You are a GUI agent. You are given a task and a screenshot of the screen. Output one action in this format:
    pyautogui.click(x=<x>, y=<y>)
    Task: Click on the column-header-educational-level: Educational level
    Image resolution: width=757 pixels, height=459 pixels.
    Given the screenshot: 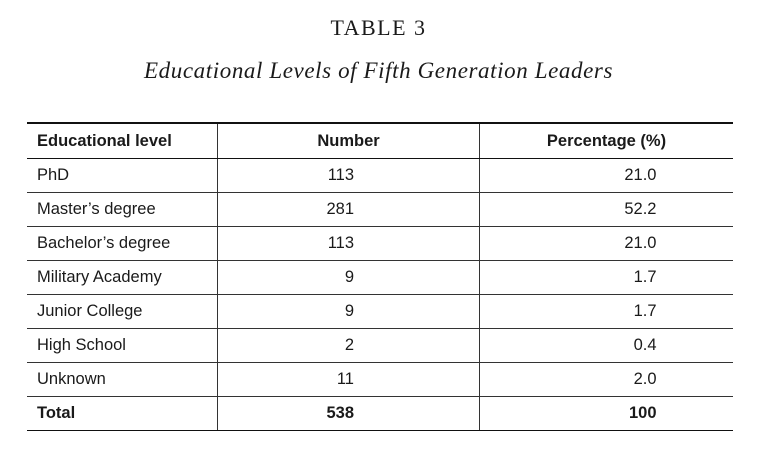 What is the action you would take?
    pyautogui.click(x=122, y=140)
    